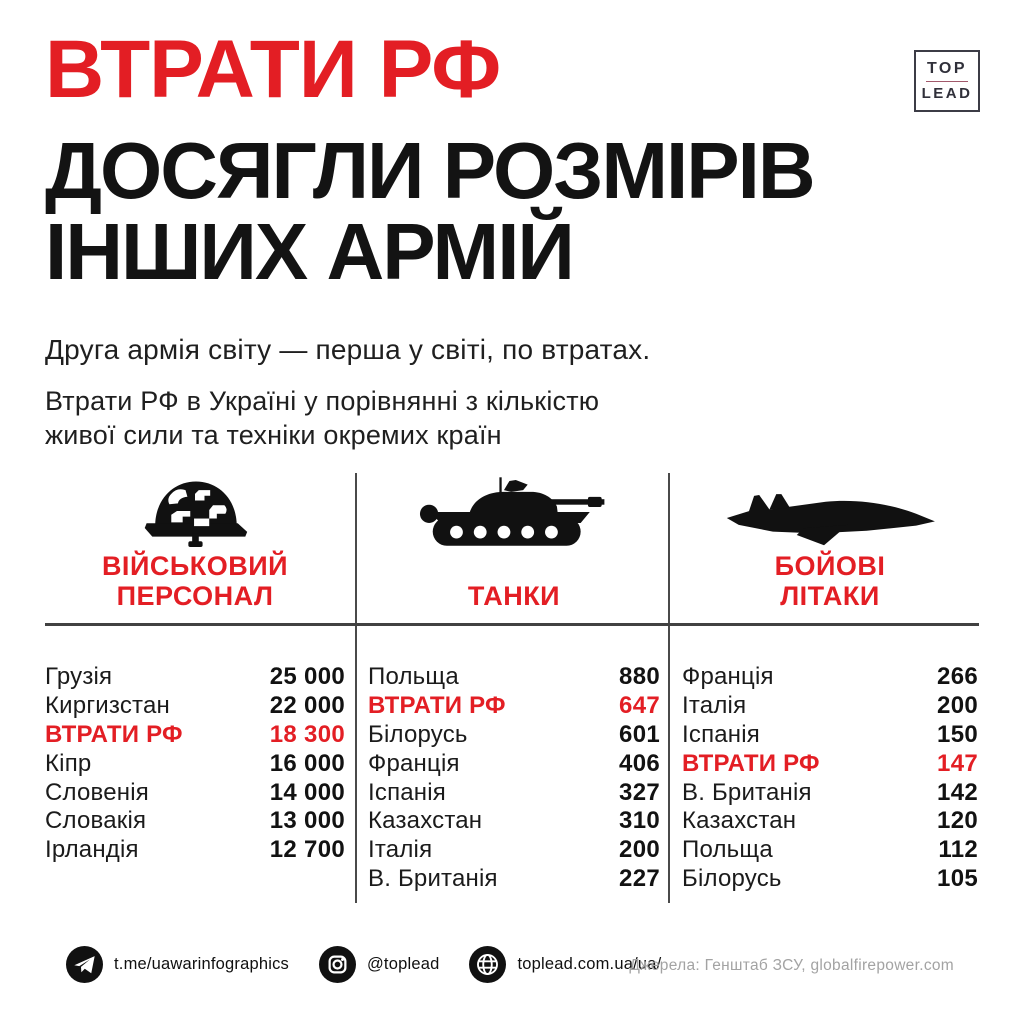 This screenshot has width=1024, height=1024. Describe the element at coordinates (273, 435) in the screenshot. I see `description-line-2: живої сили та техніки окремих країн` at that location.